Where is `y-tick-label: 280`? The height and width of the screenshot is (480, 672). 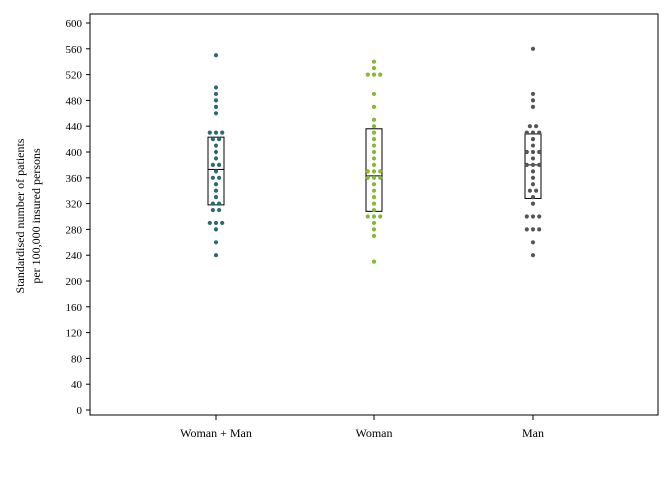 y-tick-label: 280 is located at coordinates (74, 230).